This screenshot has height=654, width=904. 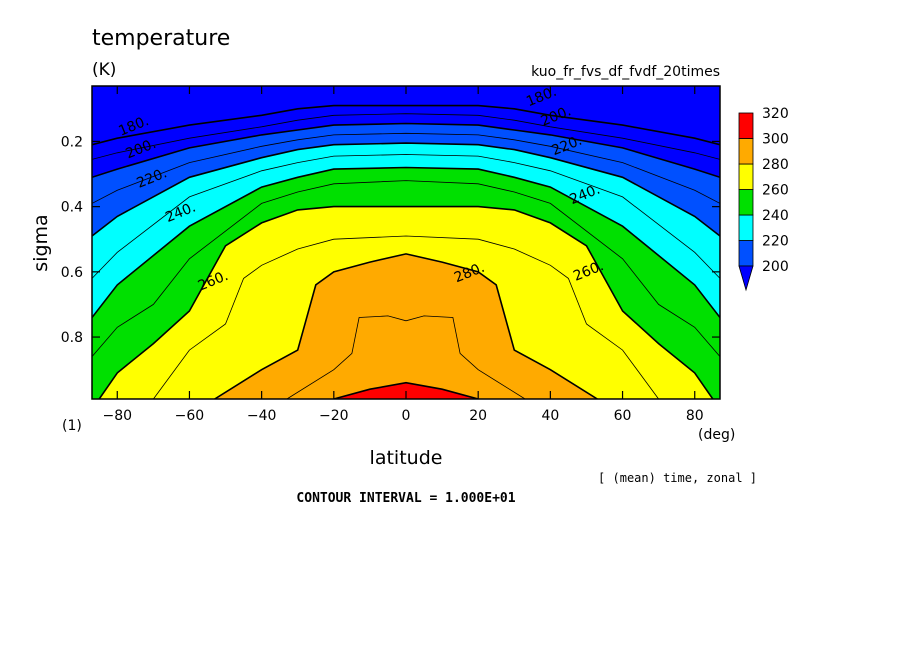 I want to click on colorbar: 200 220 240 260 280 300 320, so click(x=763, y=199).